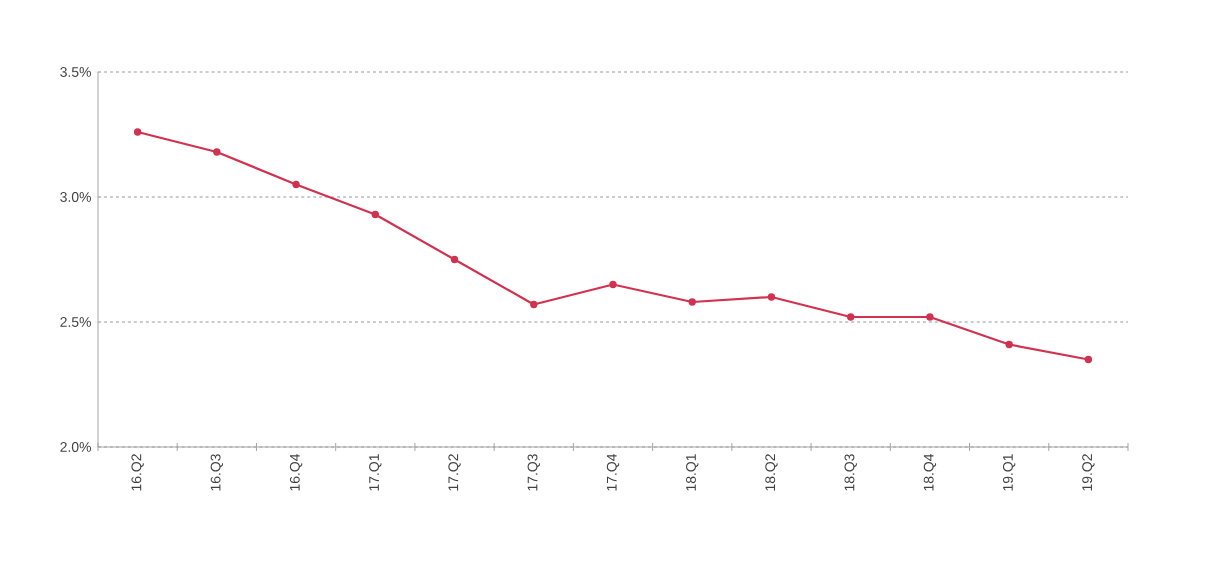 This screenshot has width=1220, height=578. Describe the element at coordinates (137, 472) in the screenshot. I see `x-tick-label: 16.Q2` at that location.